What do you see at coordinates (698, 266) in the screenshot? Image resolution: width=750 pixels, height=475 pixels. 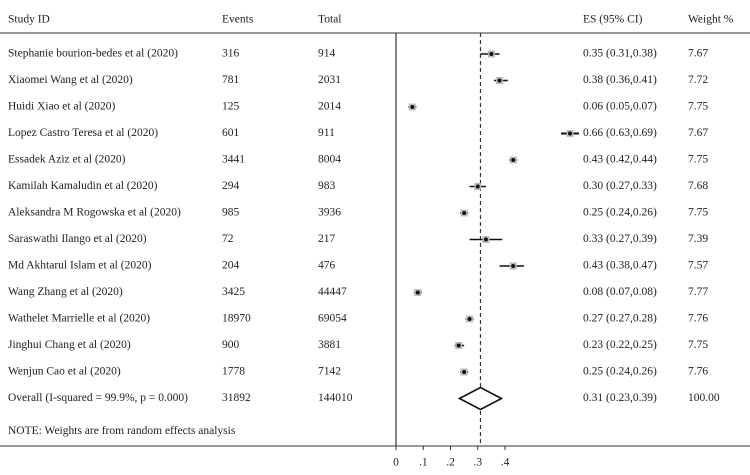 I see `study-weight: 7.57` at bounding box center [698, 266].